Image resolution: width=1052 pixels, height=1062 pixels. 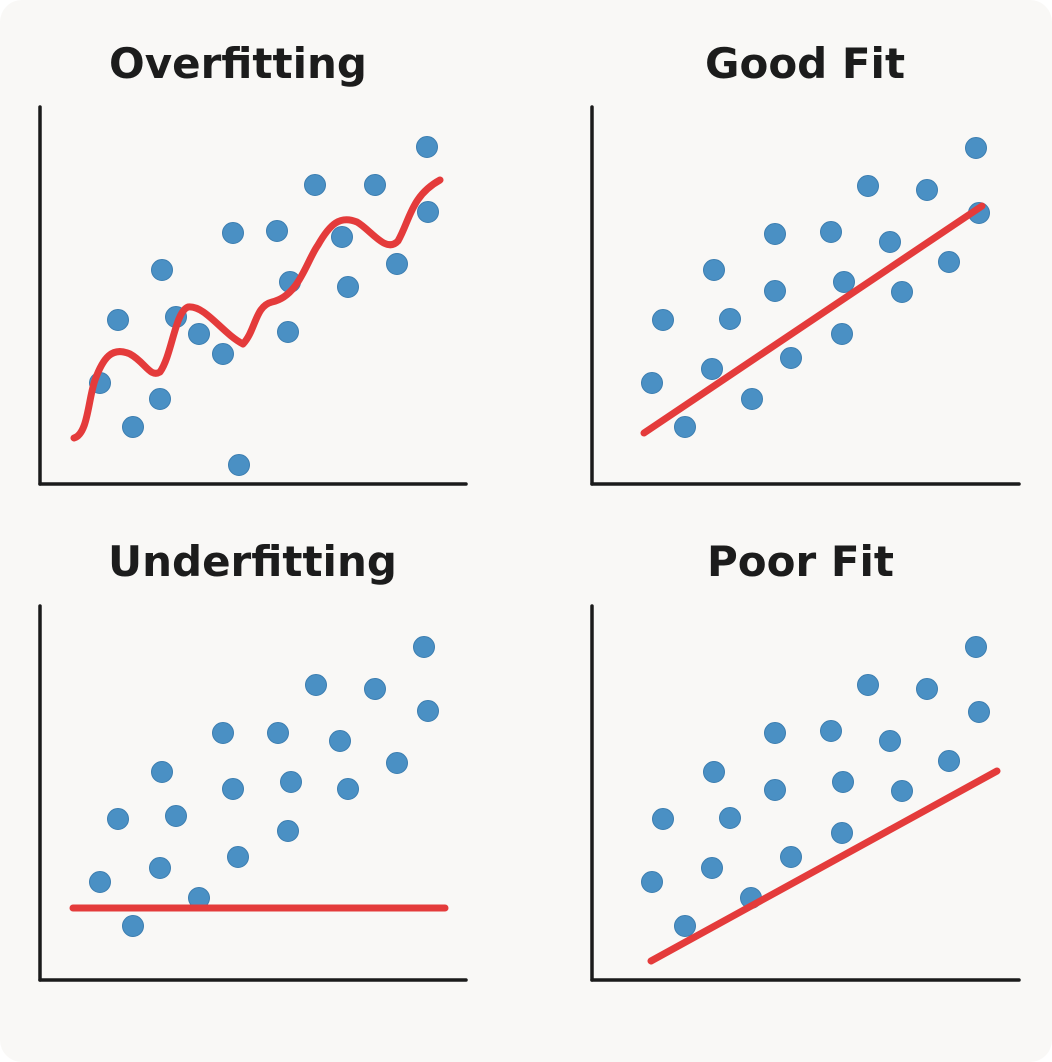 I want to click on fit-curve, so click(x=257, y=309).